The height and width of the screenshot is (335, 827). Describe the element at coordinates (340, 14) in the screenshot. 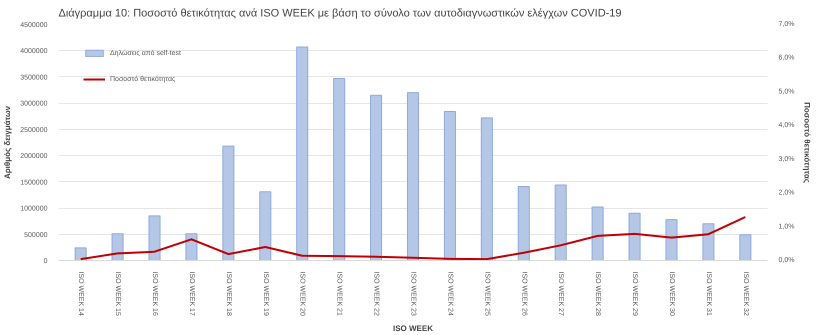

I see `chart-title: Διάγραμμα 10: Ποσοστό θετικότητας ανά ISO WEEK με βάση το σύνολο των αυτοδιαγνωστικών ελέγχων COVID-19` at that location.